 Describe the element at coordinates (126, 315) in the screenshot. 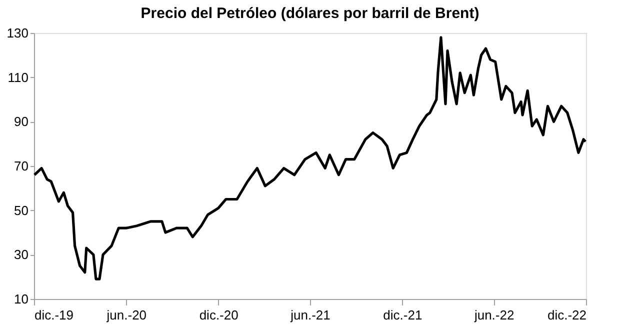

I see `x-tick-label: jun.-20` at that location.